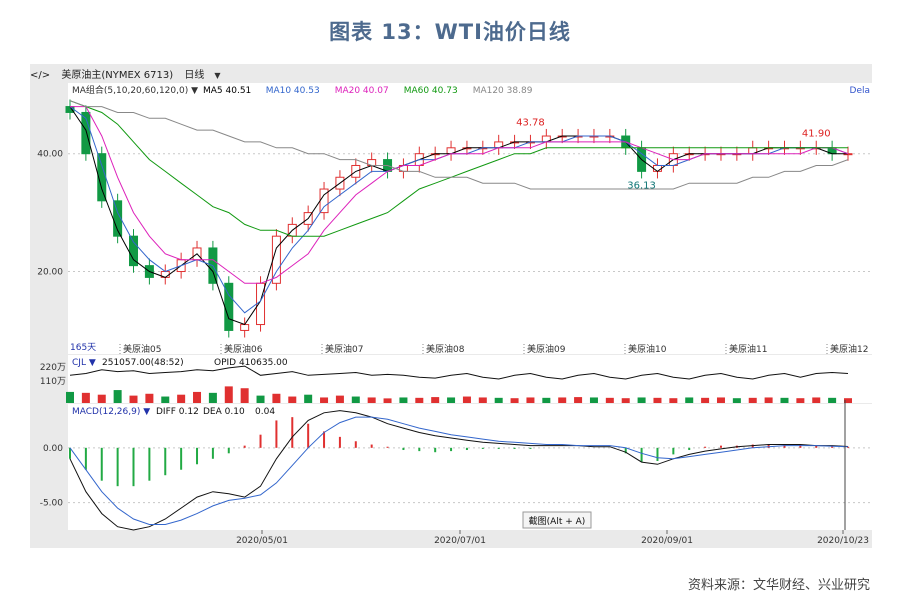  What do you see at coordinates (362, 91) in the screenshot?
I see `ma-legend-item: MA20 40.07` at bounding box center [362, 91].